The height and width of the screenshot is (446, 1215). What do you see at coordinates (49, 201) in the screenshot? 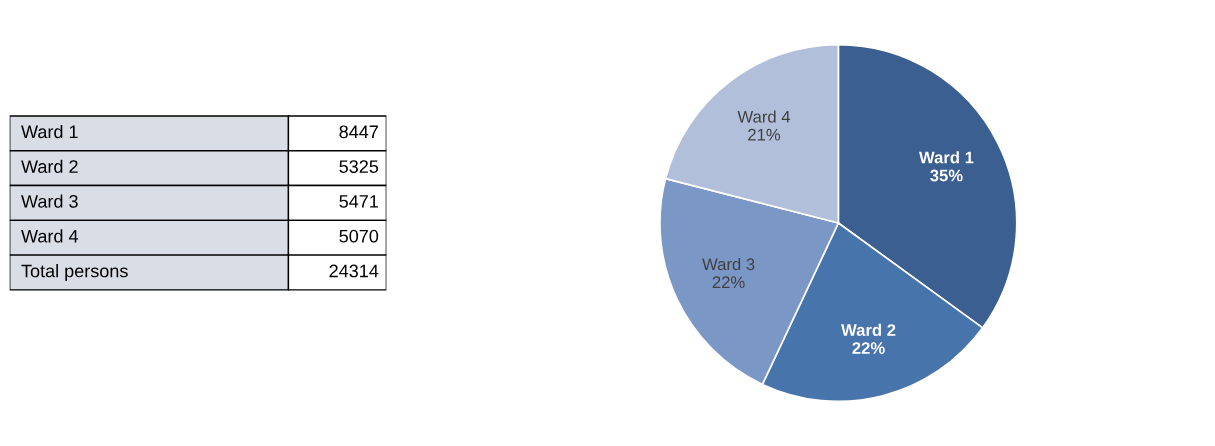
I see `category-label: Ward 3` at bounding box center [49, 201].